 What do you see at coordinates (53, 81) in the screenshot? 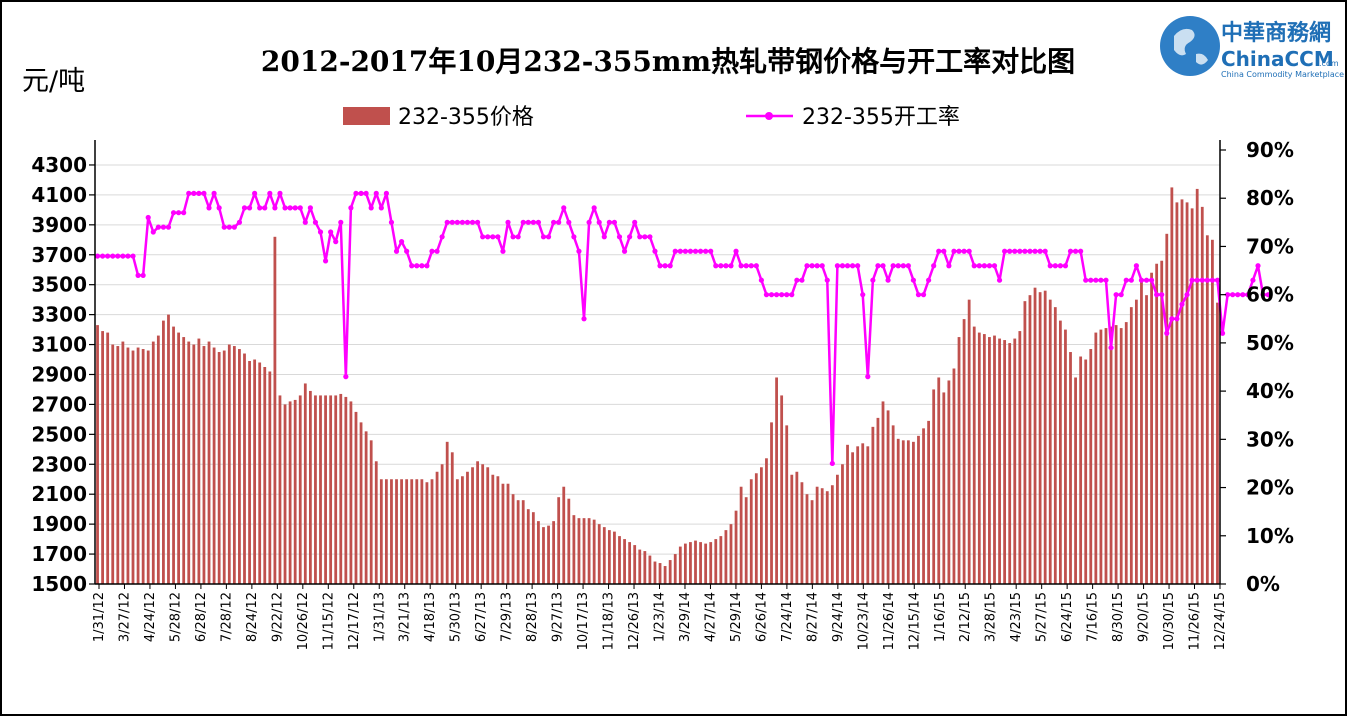
I see `y-axis-unit-label: 元/吨` at bounding box center [53, 81].